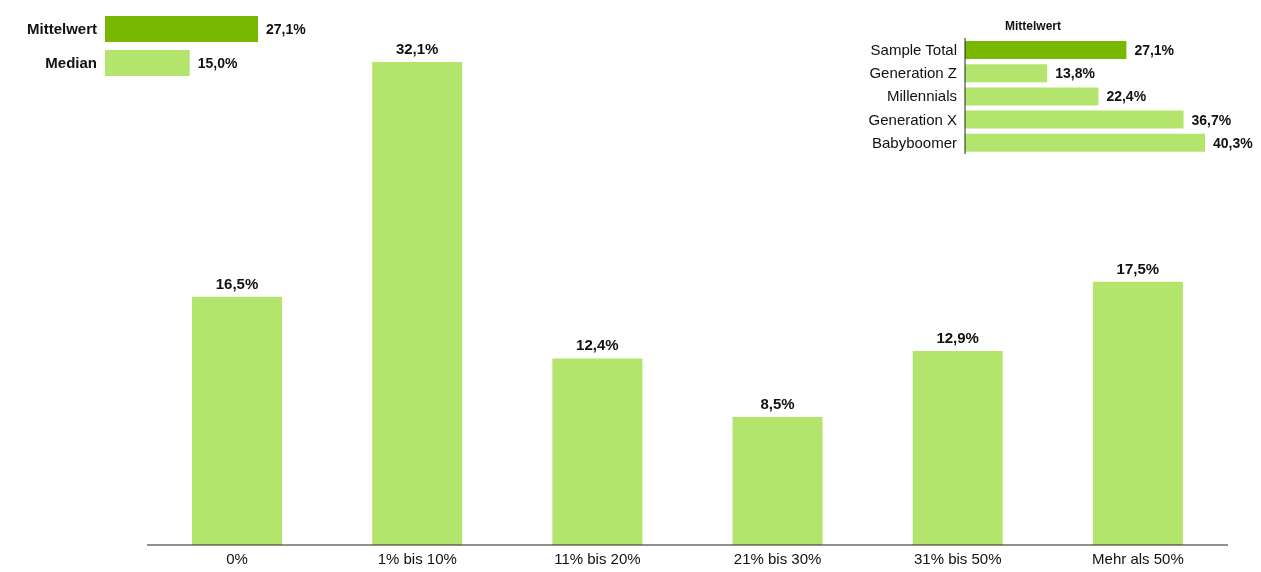  Describe the element at coordinates (777, 558) in the screenshot. I see `x-tick-label: 21% bis 30%` at that location.